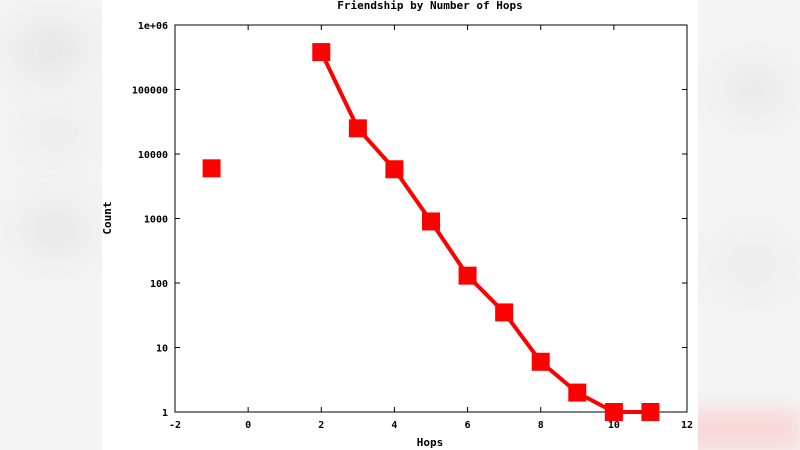 Image resolution: width=800 pixels, height=450 pixels. What do you see at coordinates (156, 220) in the screenshot?
I see `y-tick-label: 1000` at bounding box center [156, 220].